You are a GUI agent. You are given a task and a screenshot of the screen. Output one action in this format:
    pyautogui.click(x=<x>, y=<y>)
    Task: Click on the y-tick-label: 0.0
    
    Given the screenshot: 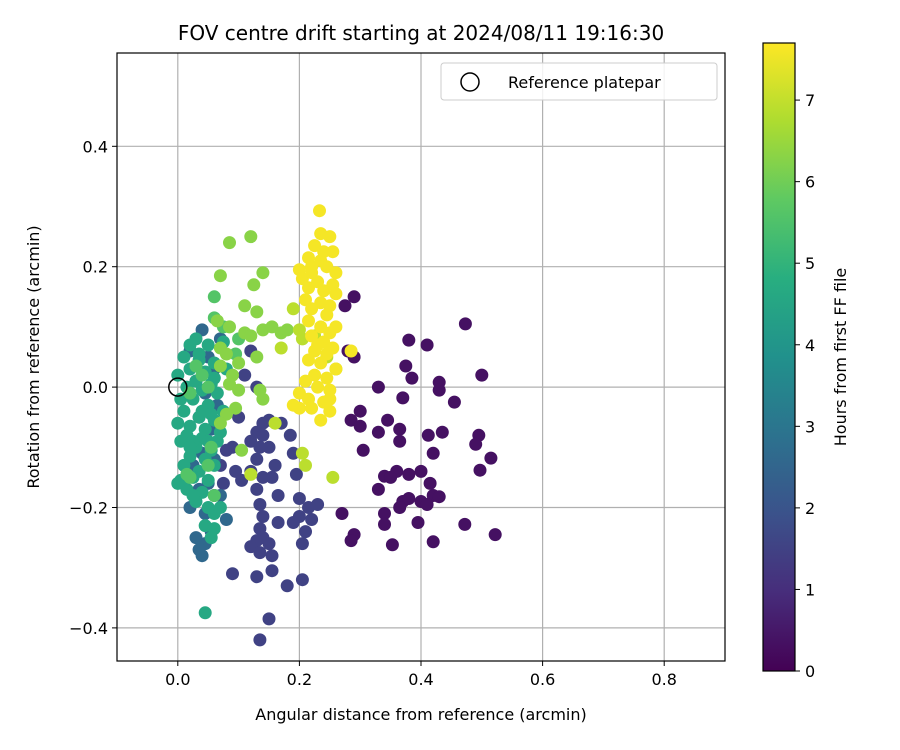 What is the action you would take?
    pyautogui.click(x=95, y=387)
    